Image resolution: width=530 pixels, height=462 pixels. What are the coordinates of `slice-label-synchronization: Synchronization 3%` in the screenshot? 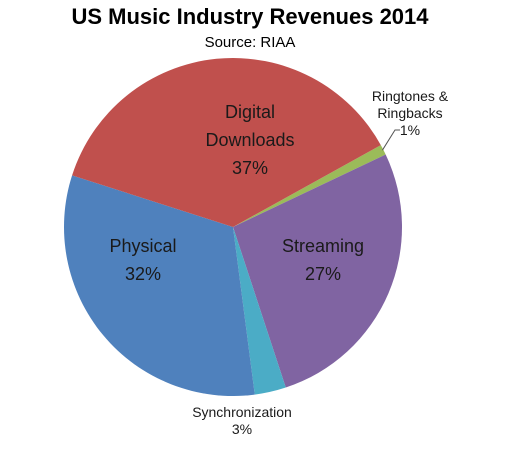 It's located at (242, 420).